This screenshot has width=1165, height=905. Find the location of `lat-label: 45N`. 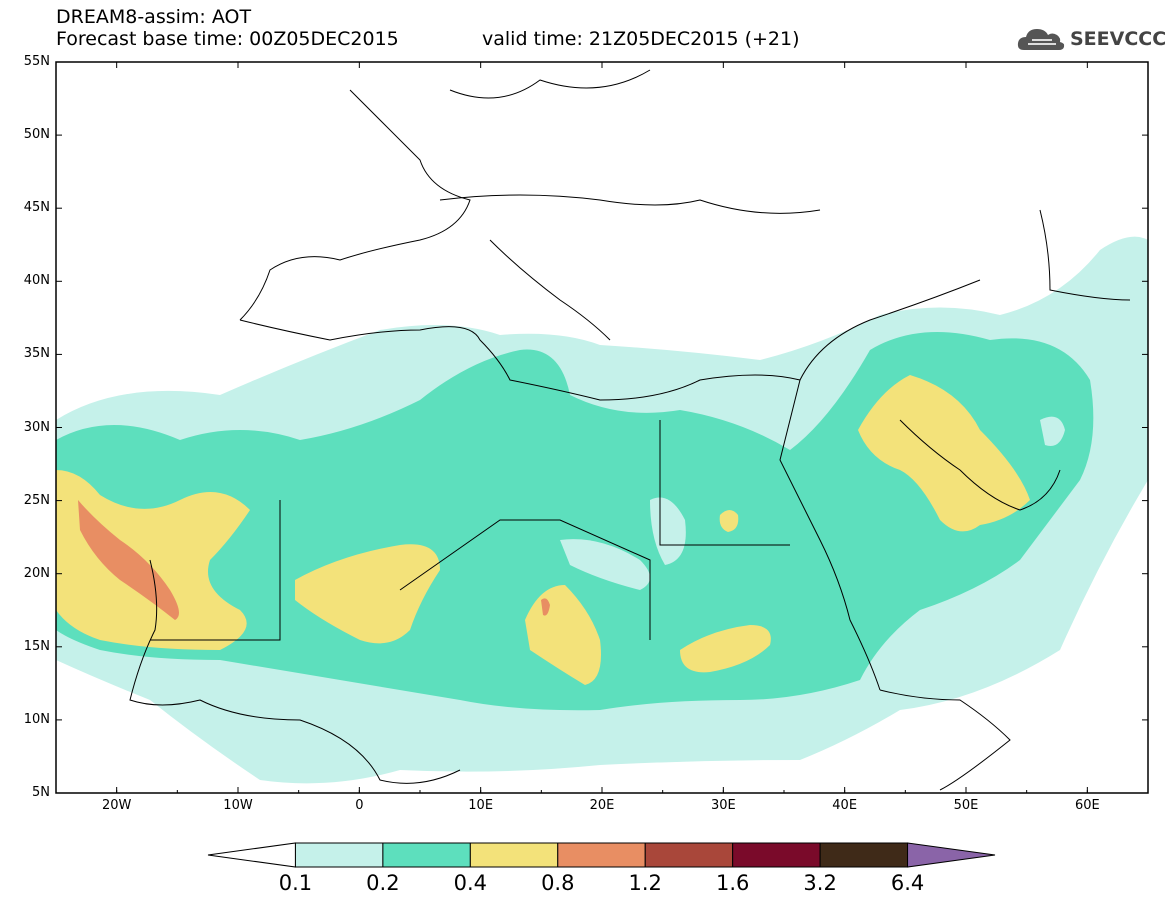

lat-label: 45N is located at coordinates (36, 208).